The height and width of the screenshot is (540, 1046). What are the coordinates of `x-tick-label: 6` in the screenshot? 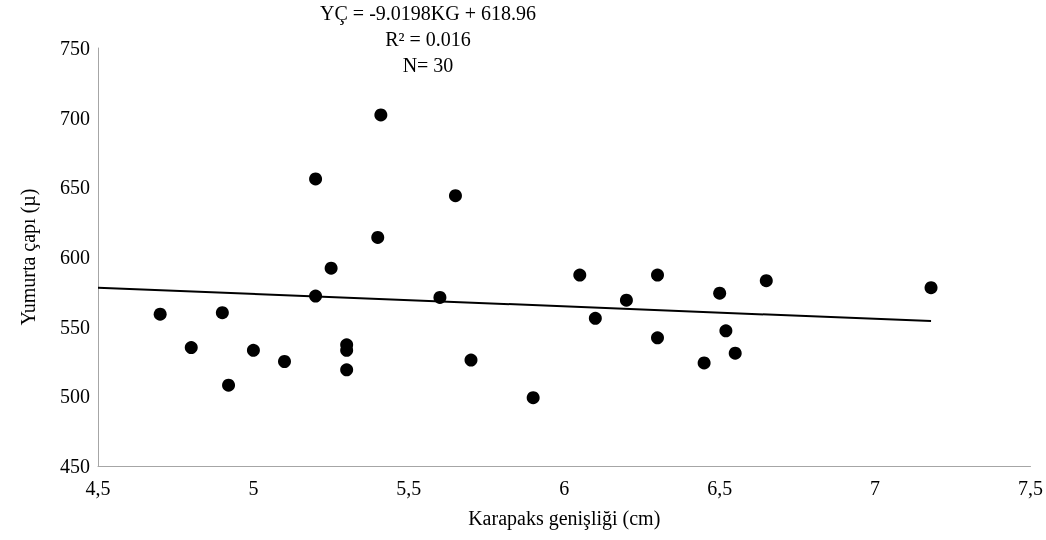 It's located at (564, 488).